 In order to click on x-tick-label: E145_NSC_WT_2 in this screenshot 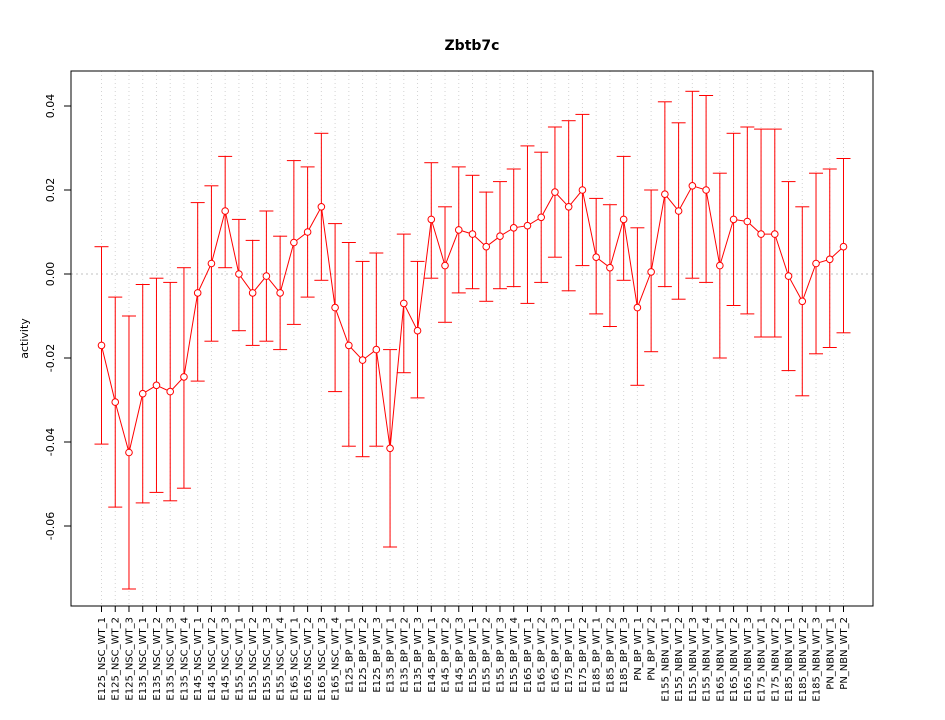, I will do `click(212, 659)`.